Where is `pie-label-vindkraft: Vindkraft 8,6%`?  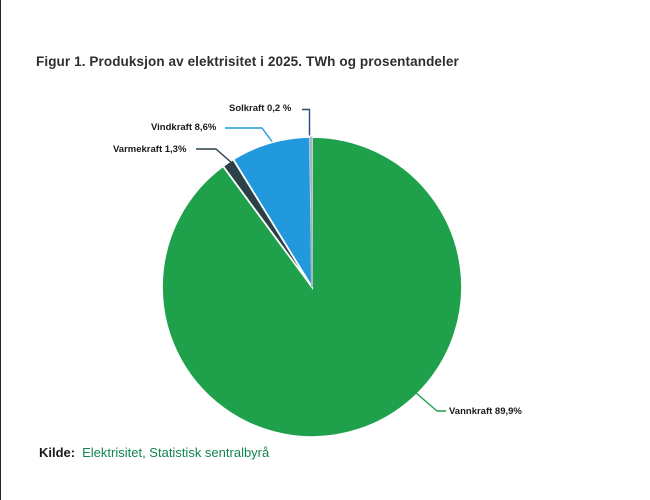
pie-label-vindkraft: Vindkraft 8,6% is located at coordinates (184, 127).